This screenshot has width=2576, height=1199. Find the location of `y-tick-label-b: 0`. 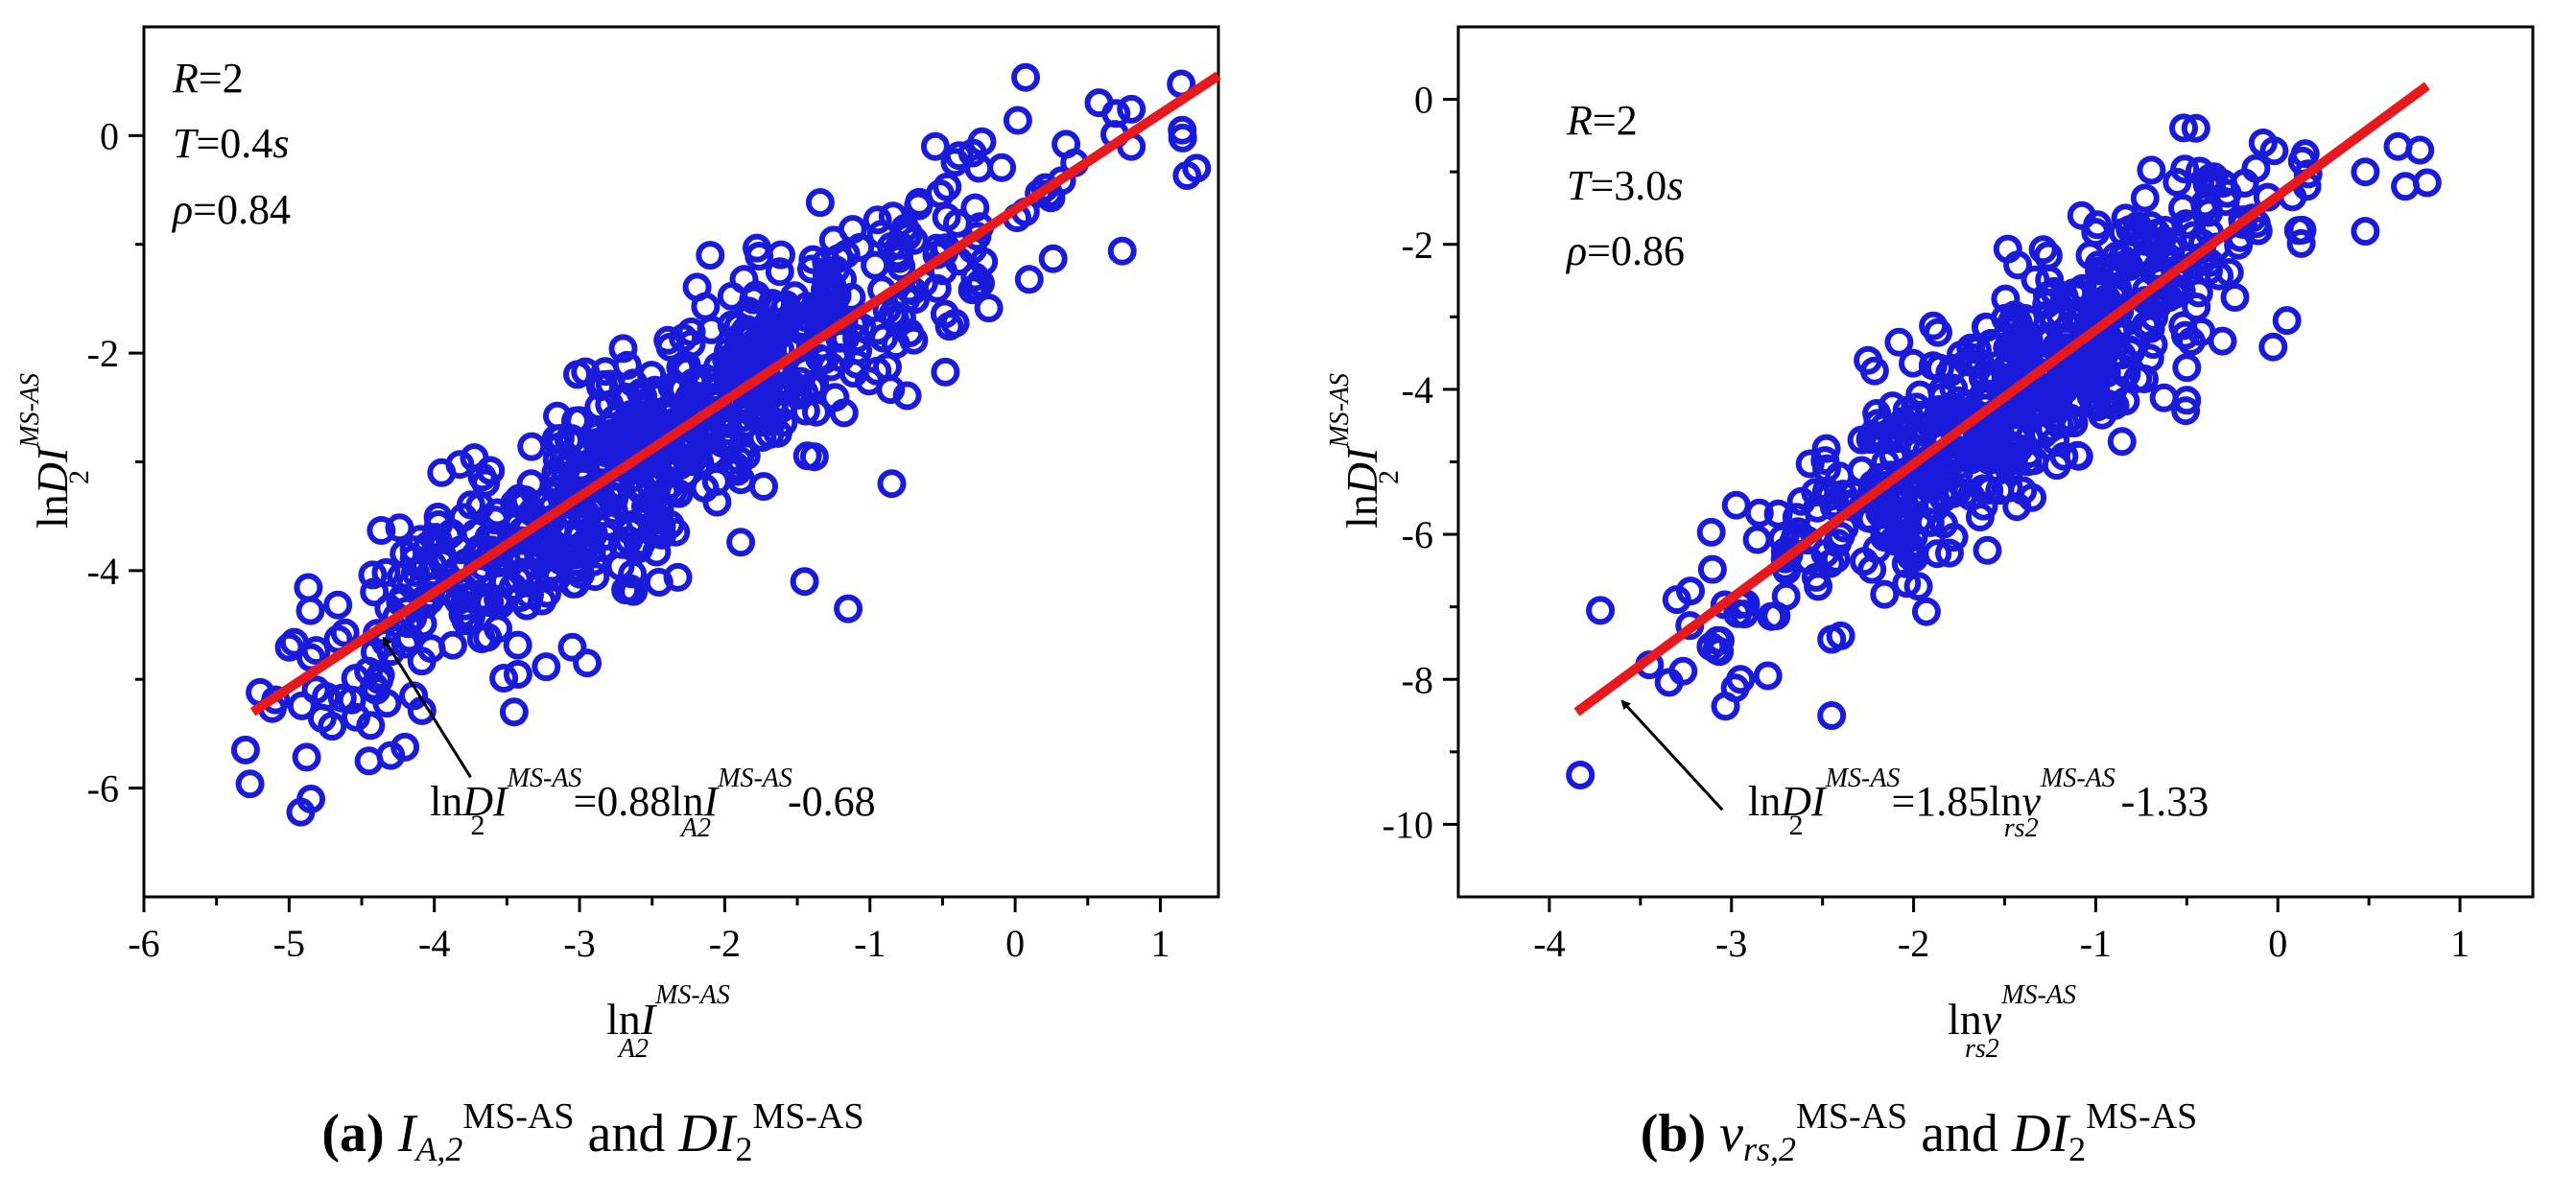

y-tick-label-b: 0 is located at coordinates (1423, 101).